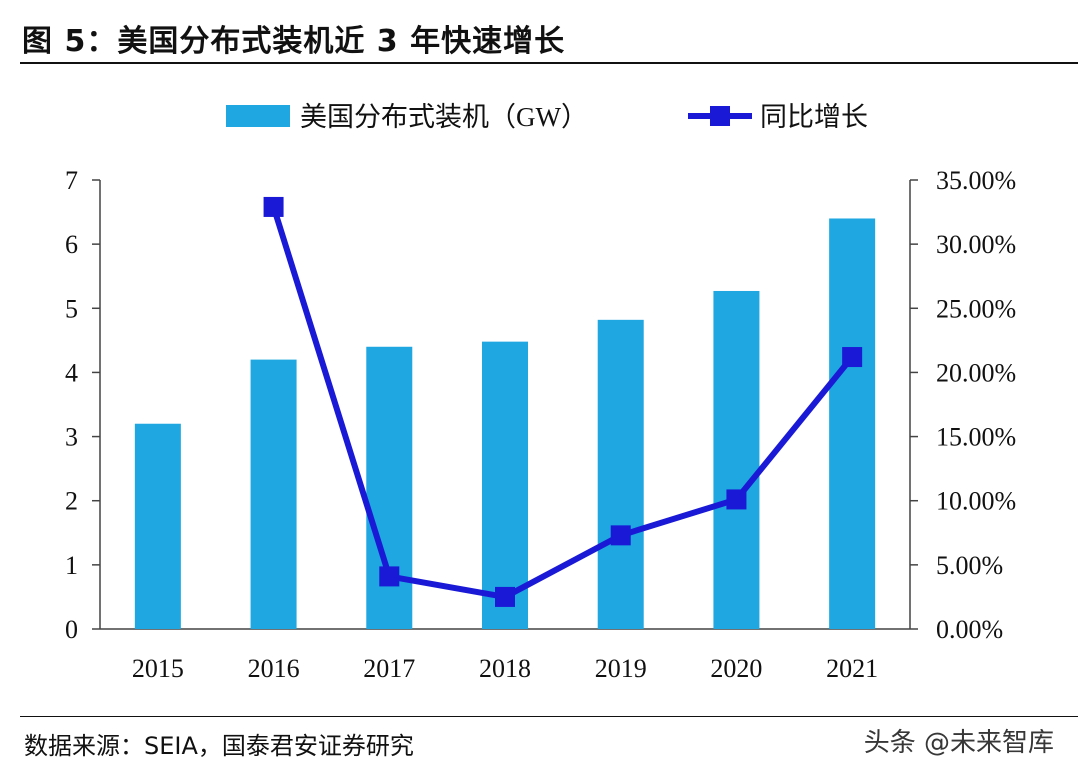  What do you see at coordinates (389, 668) in the screenshot?
I see `x-tick-label: 2017` at bounding box center [389, 668].